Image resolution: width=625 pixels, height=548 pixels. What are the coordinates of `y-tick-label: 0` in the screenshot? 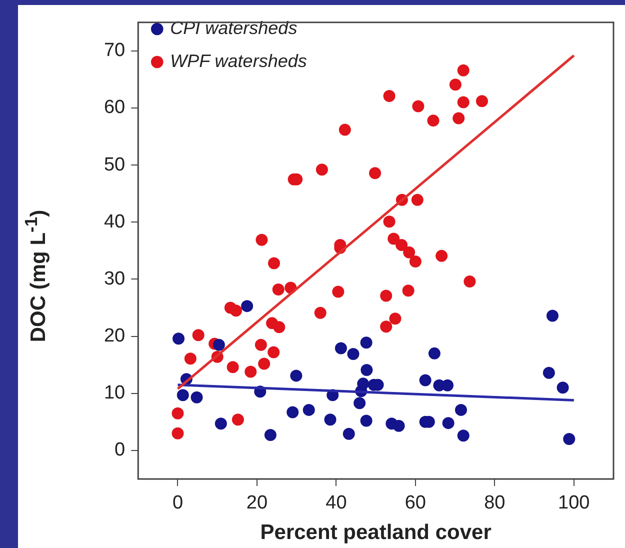 It's located at (120, 450).